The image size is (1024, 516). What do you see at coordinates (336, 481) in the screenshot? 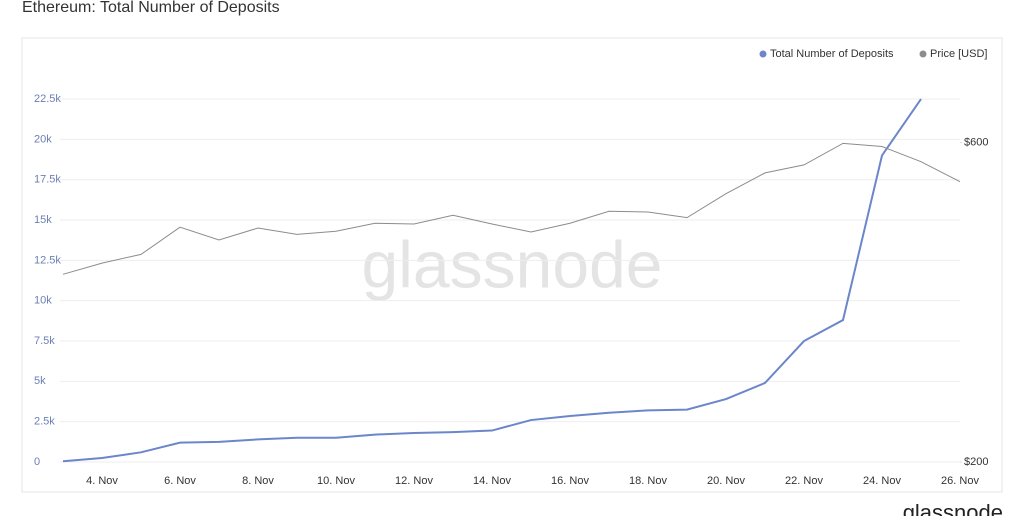
I see `x-tick-label: 10. Nov` at bounding box center [336, 481].